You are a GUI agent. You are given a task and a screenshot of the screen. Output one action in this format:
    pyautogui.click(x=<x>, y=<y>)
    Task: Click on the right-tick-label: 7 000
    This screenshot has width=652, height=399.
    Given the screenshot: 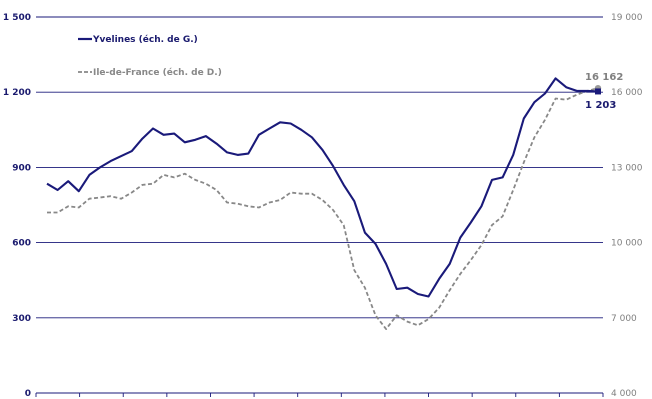 What is the action you would take?
    pyautogui.click(x=624, y=319)
    